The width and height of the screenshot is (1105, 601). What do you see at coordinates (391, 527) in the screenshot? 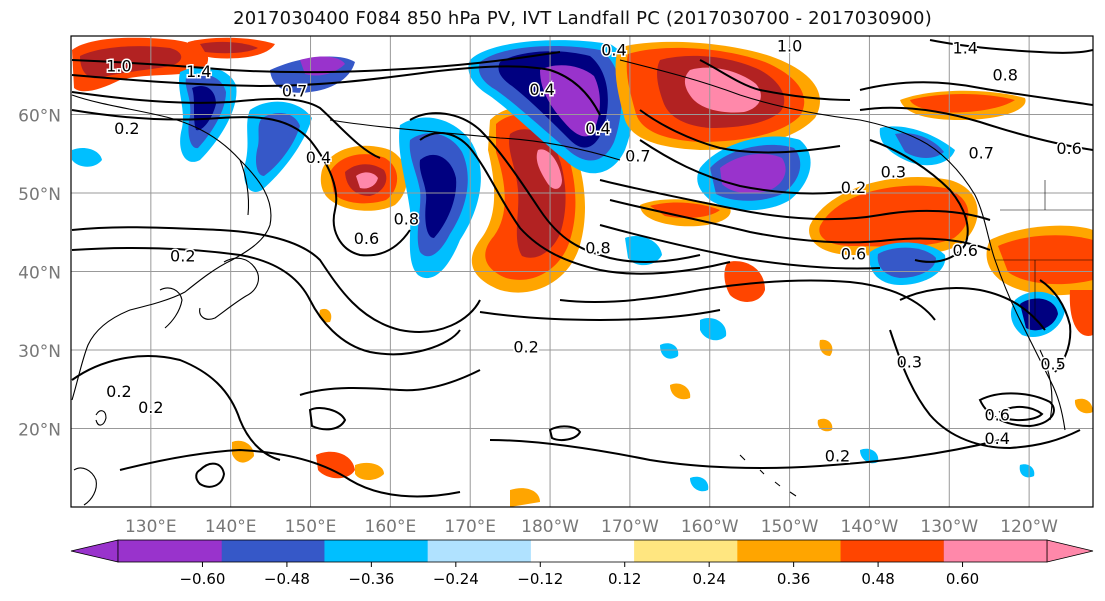
I see `lon-tick-label: 160°E` at bounding box center [391, 527].